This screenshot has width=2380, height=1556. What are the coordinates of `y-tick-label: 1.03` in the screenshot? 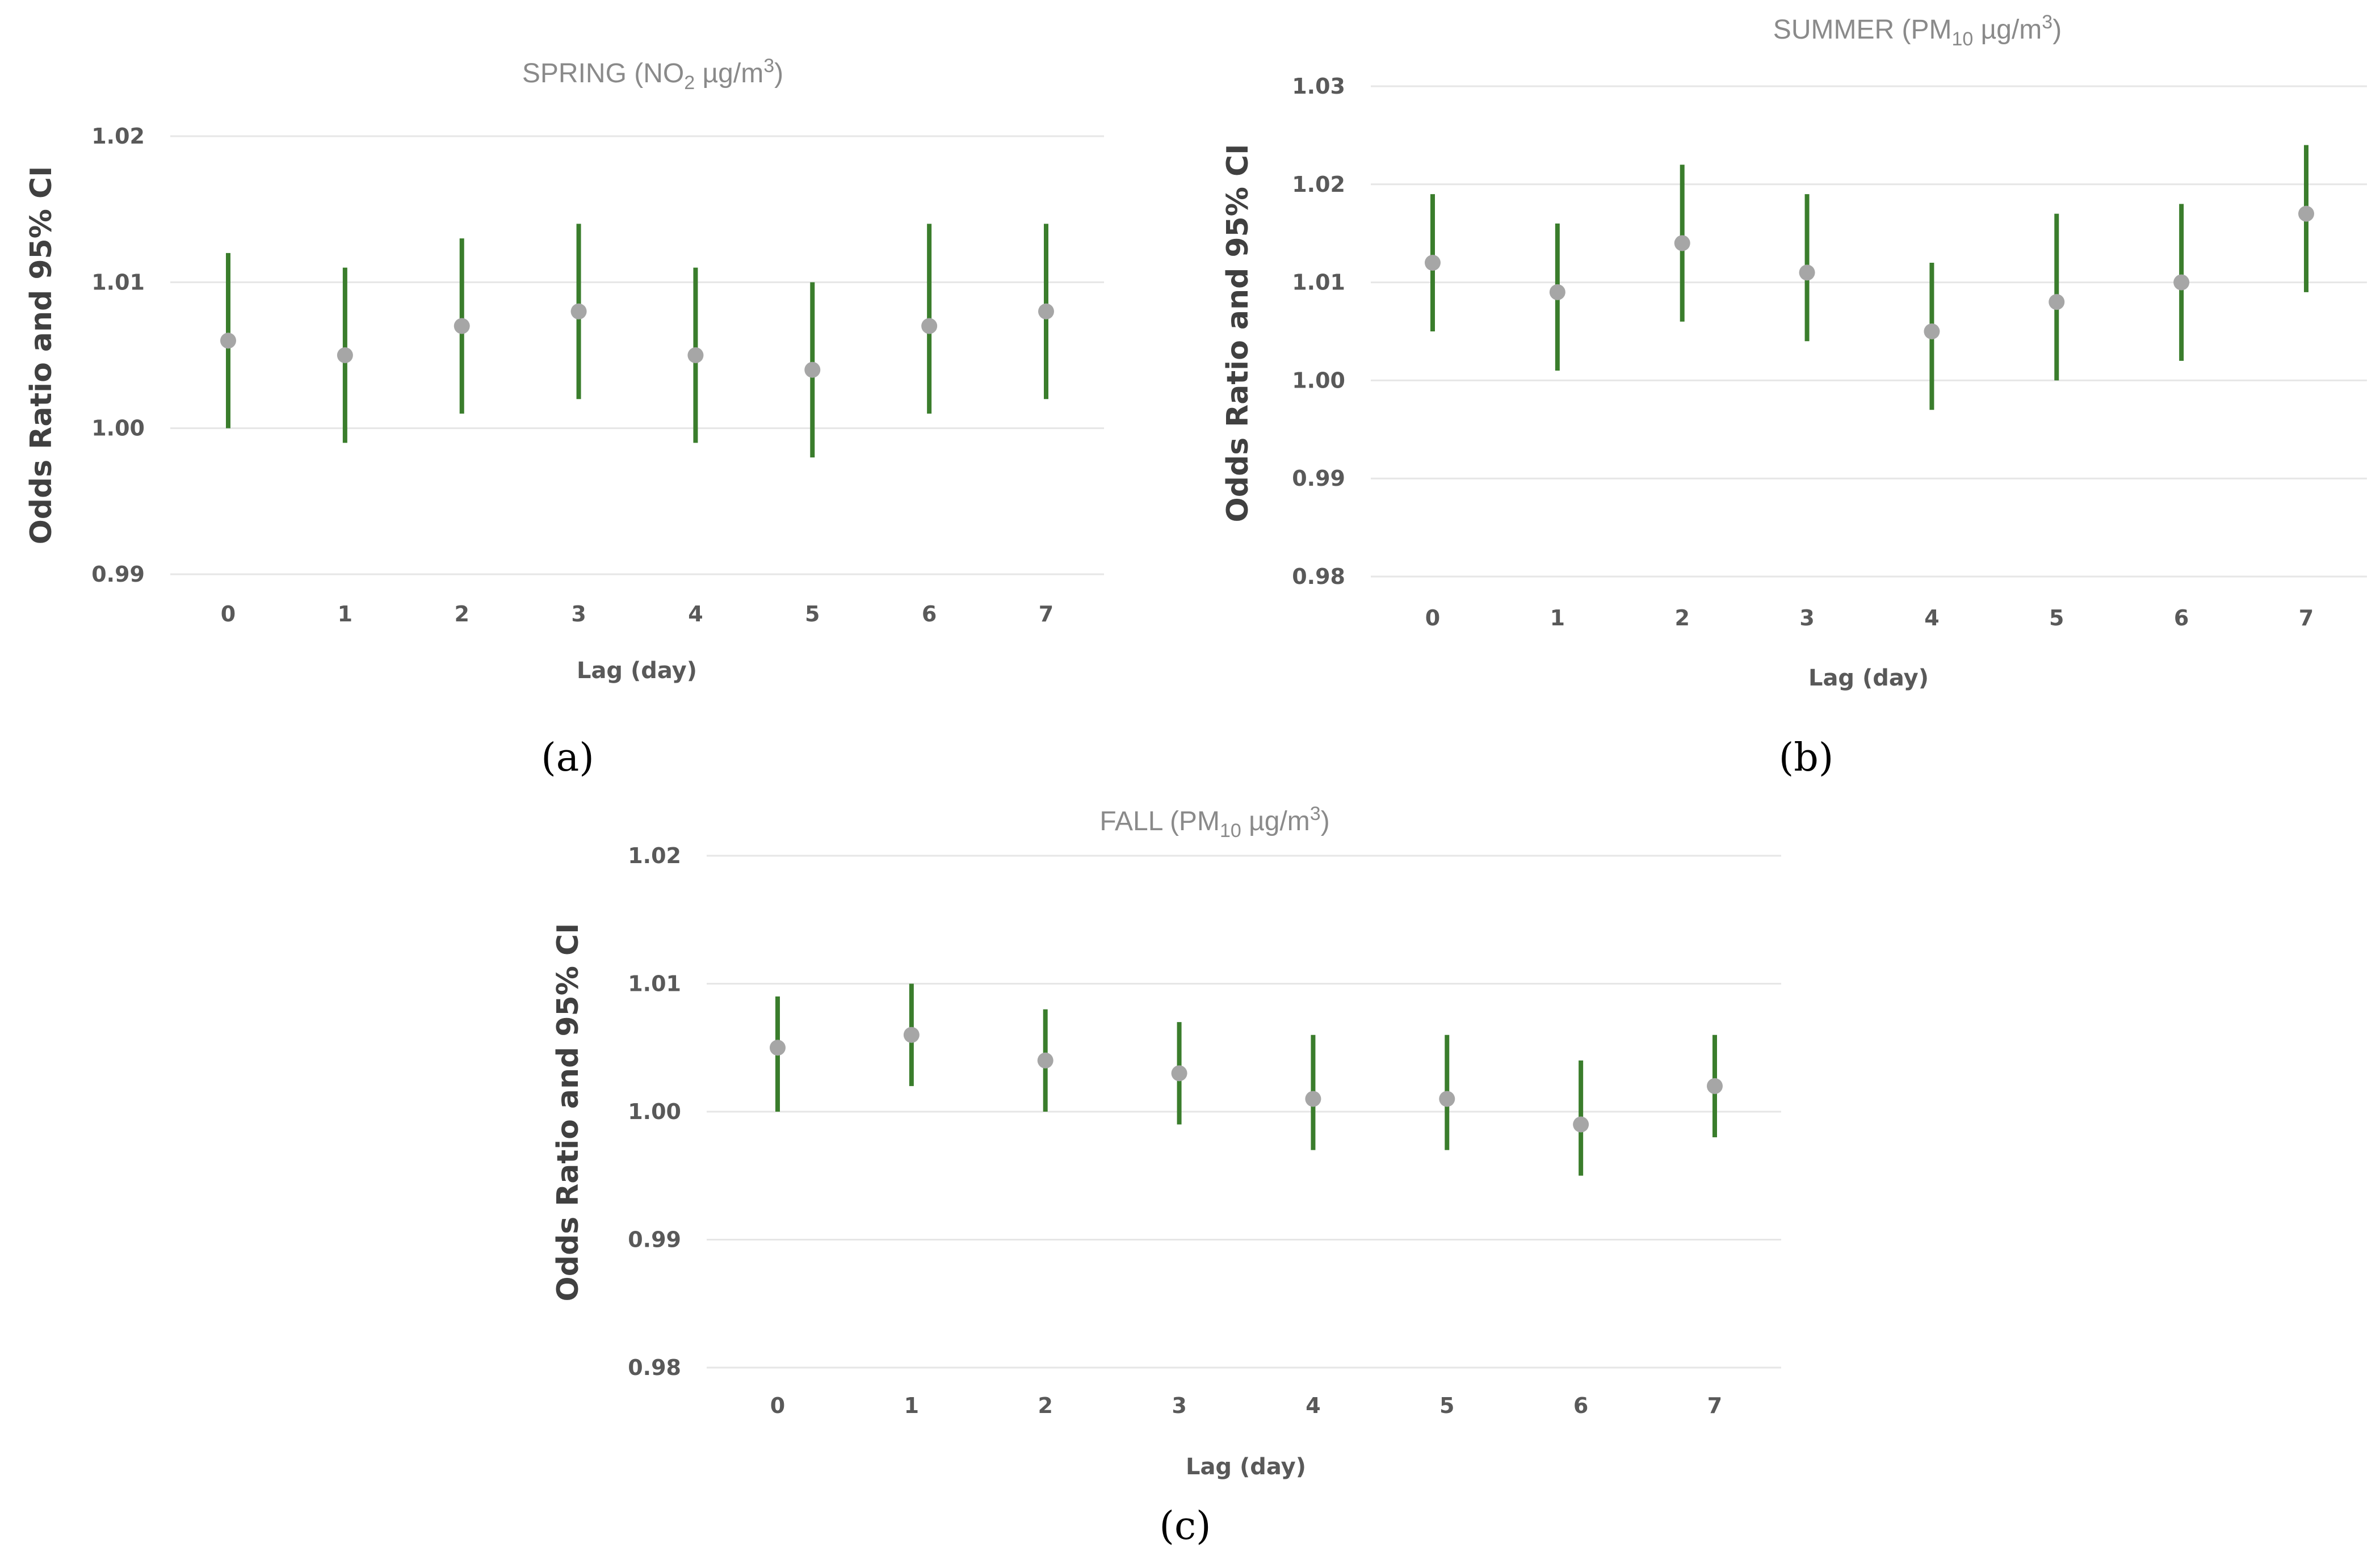 It's located at (1318, 86).